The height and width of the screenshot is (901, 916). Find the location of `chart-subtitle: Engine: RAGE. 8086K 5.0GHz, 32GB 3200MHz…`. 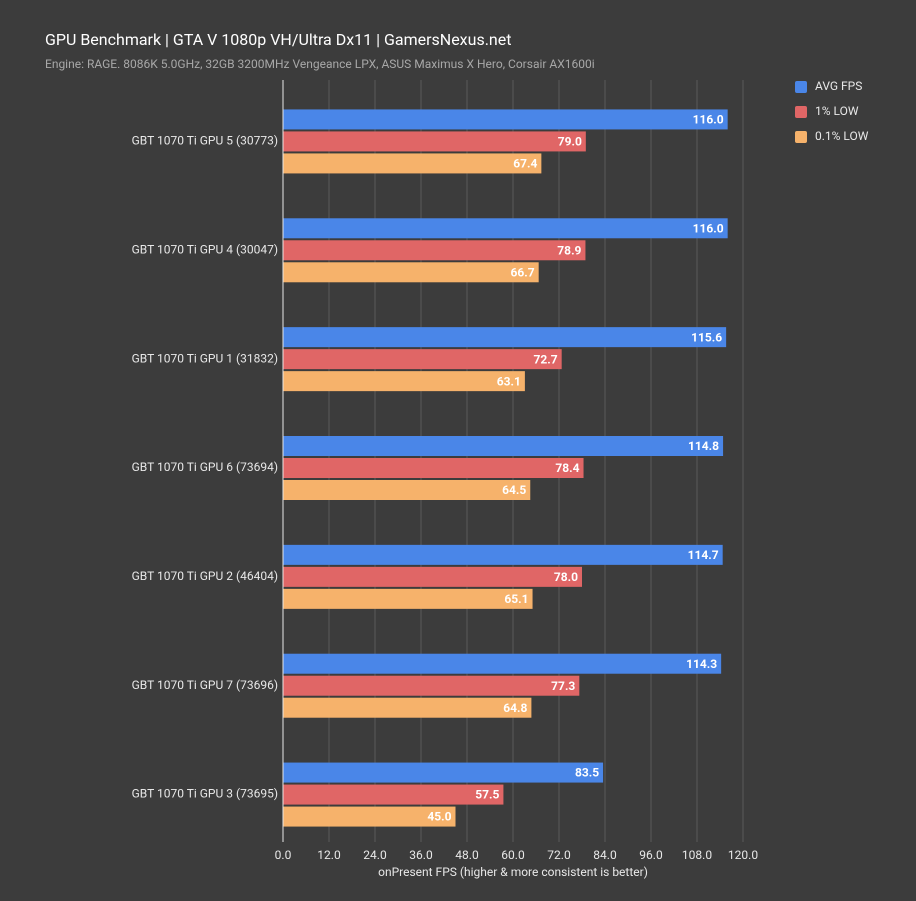

chart-subtitle: Engine: RAGE. 8086K 5.0GHz, 32GB 3200MHz… is located at coordinates (320, 64).